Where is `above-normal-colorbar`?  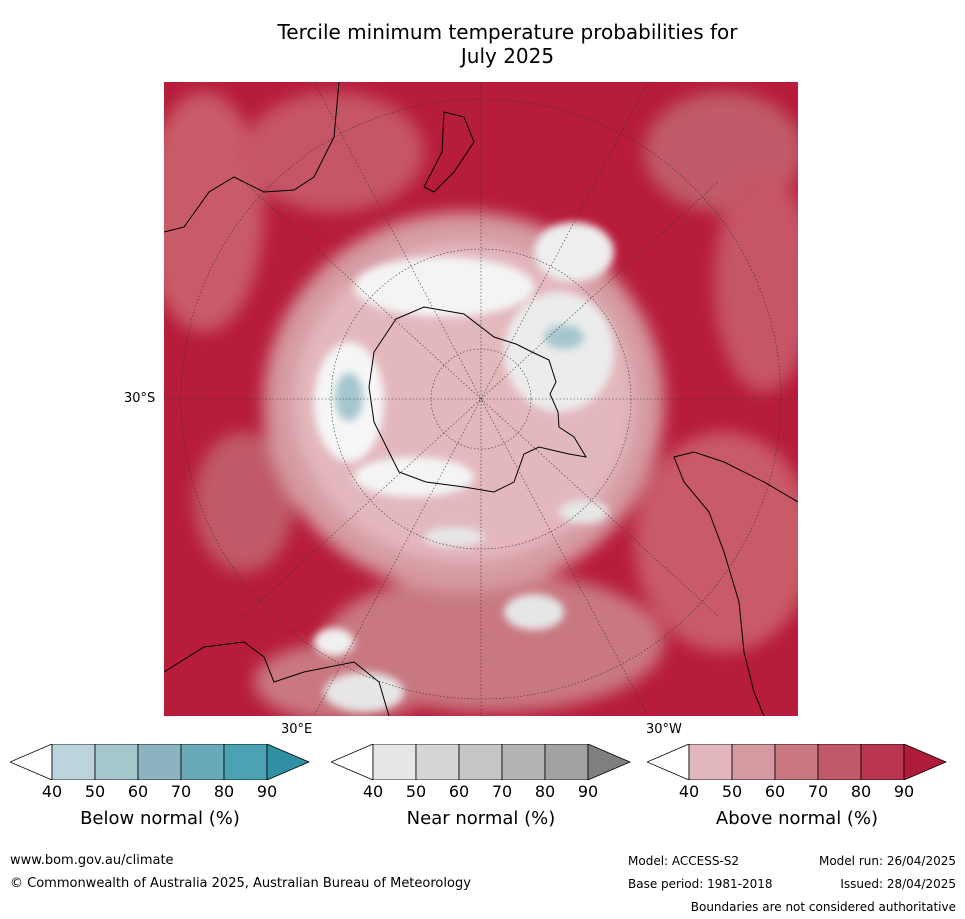 above-normal-colorbar is located at coordinates (797, 762).